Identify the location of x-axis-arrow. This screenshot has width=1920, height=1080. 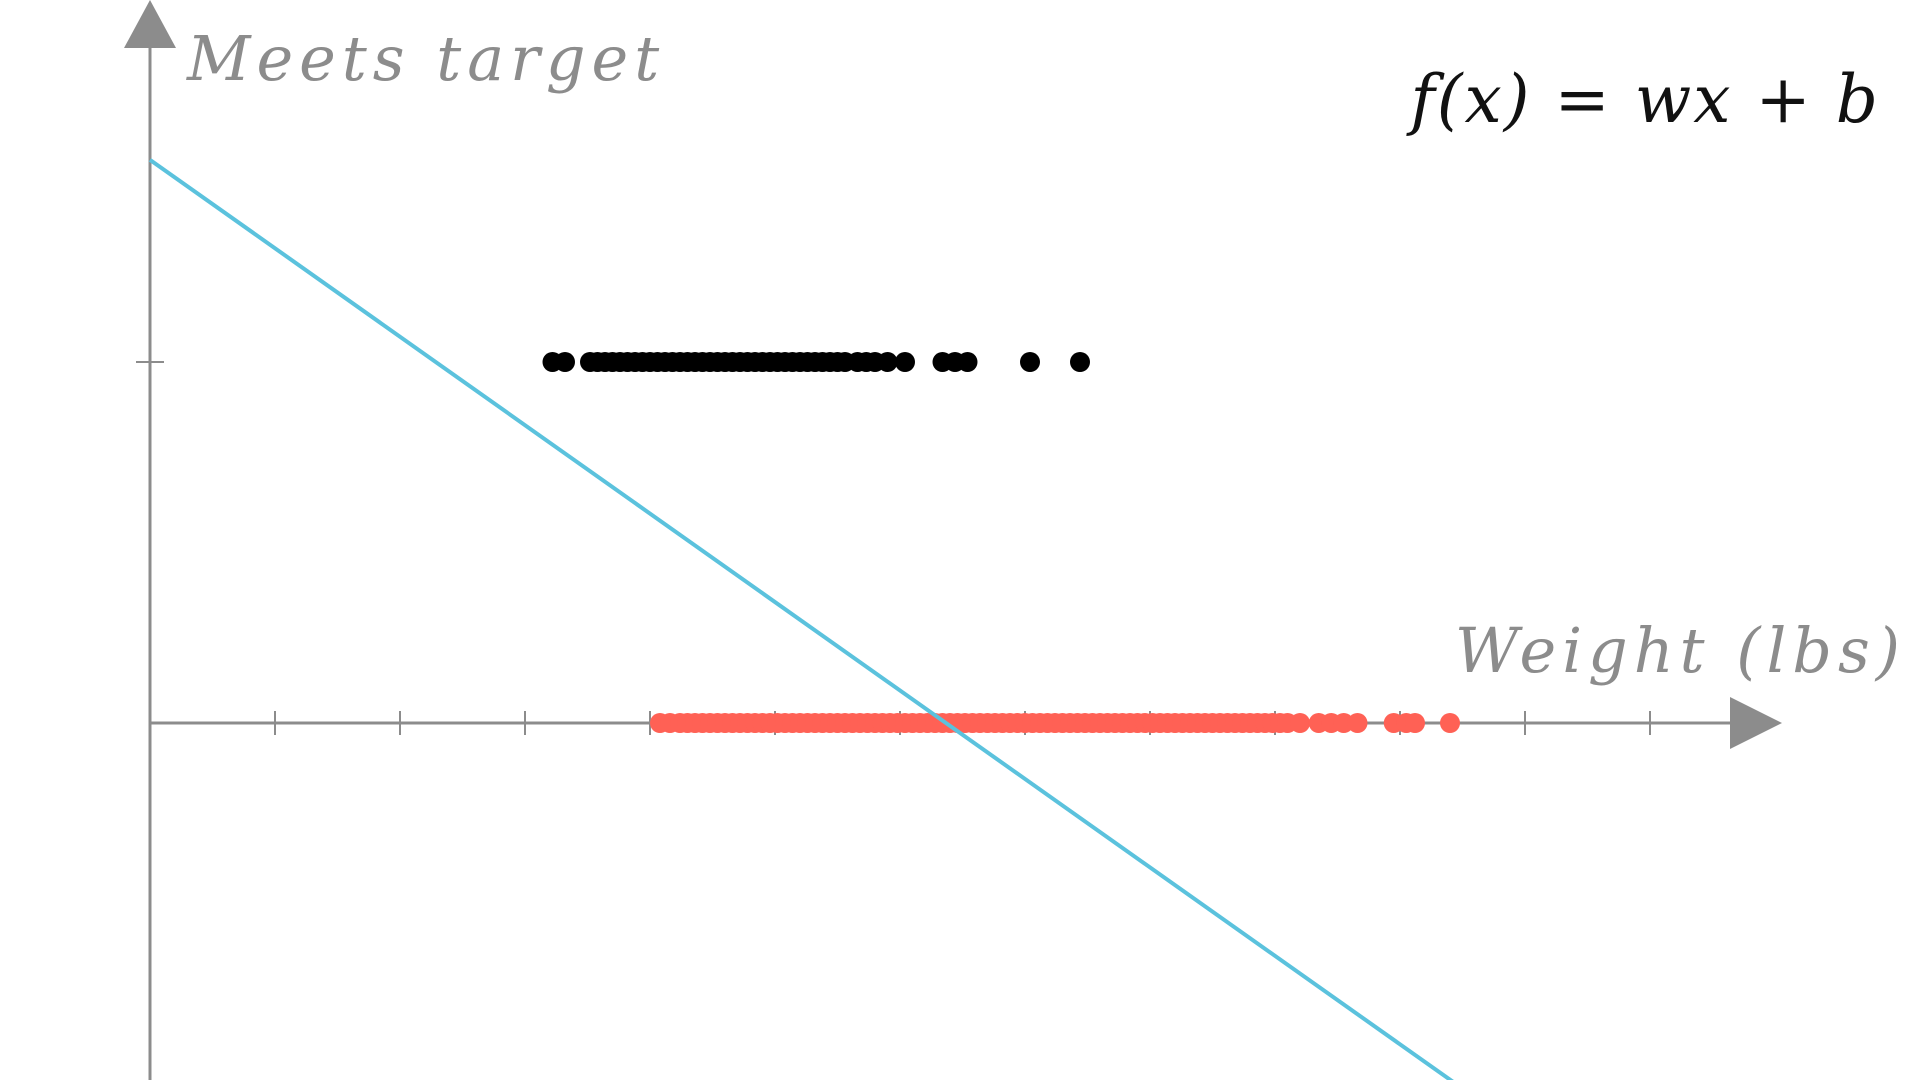
(1756, 723).